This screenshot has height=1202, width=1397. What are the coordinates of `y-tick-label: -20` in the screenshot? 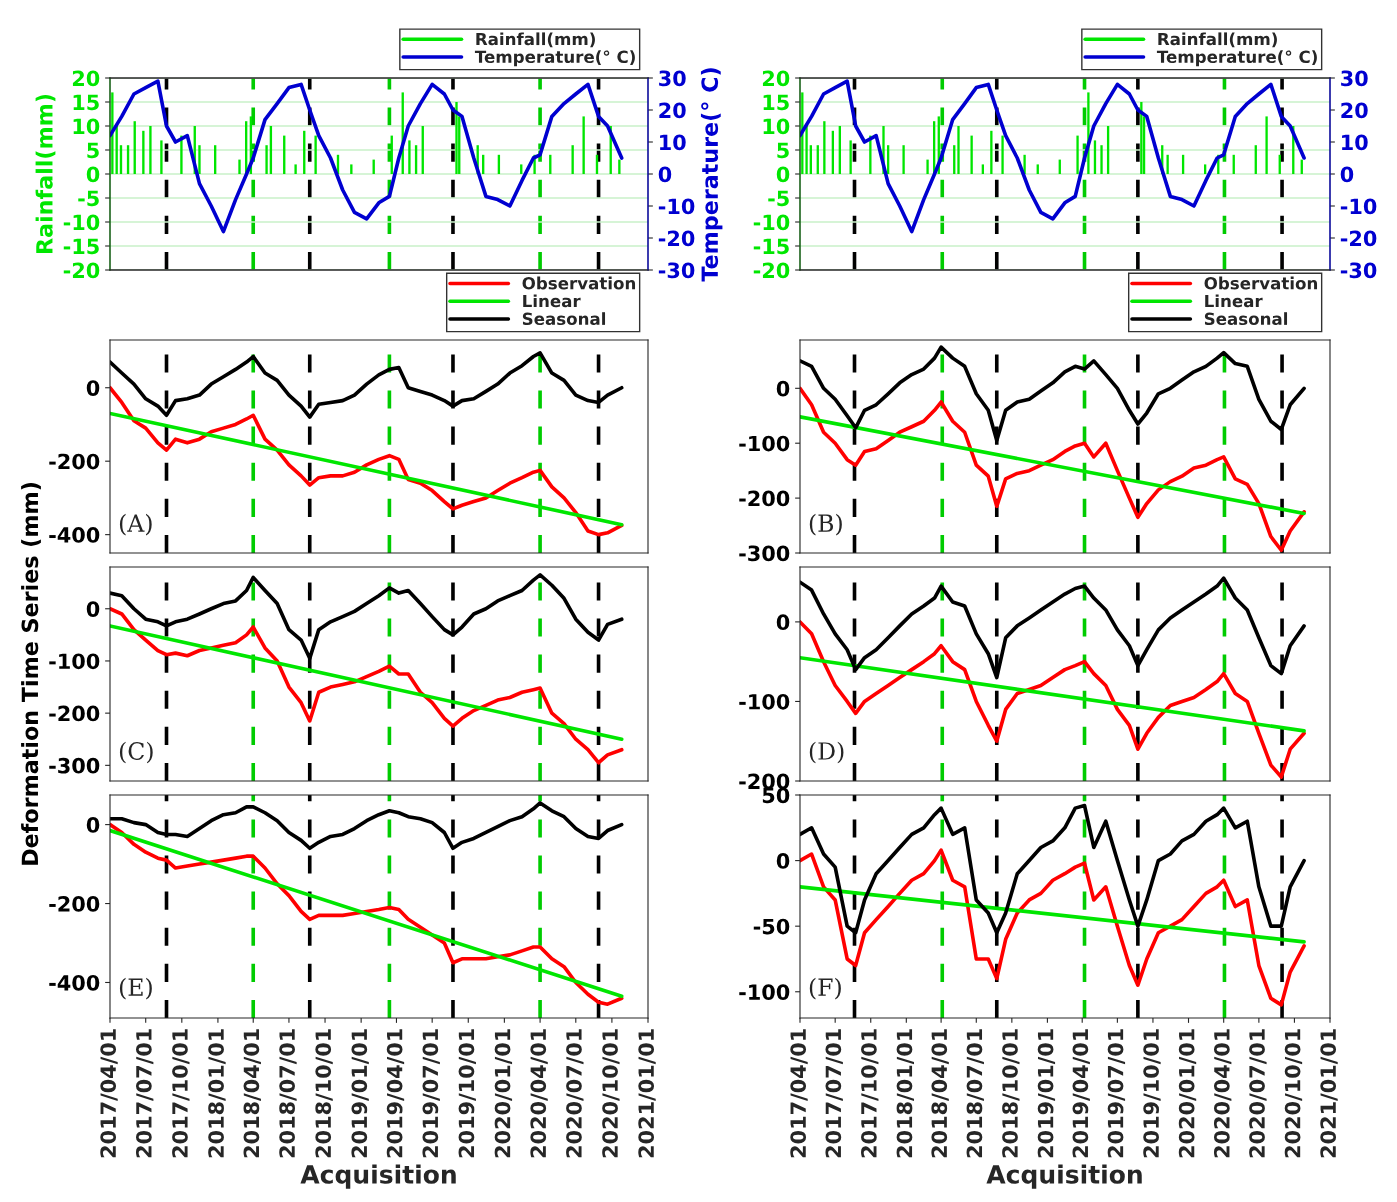 It's located at (771, 270).